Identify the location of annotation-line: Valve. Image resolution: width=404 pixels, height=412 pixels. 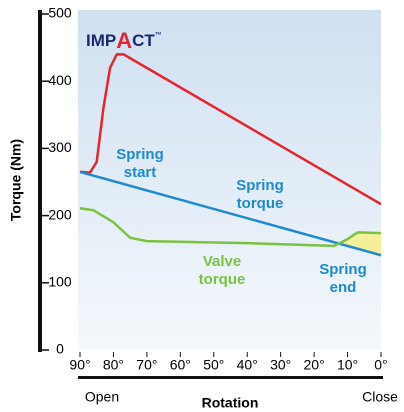
(222, 261).